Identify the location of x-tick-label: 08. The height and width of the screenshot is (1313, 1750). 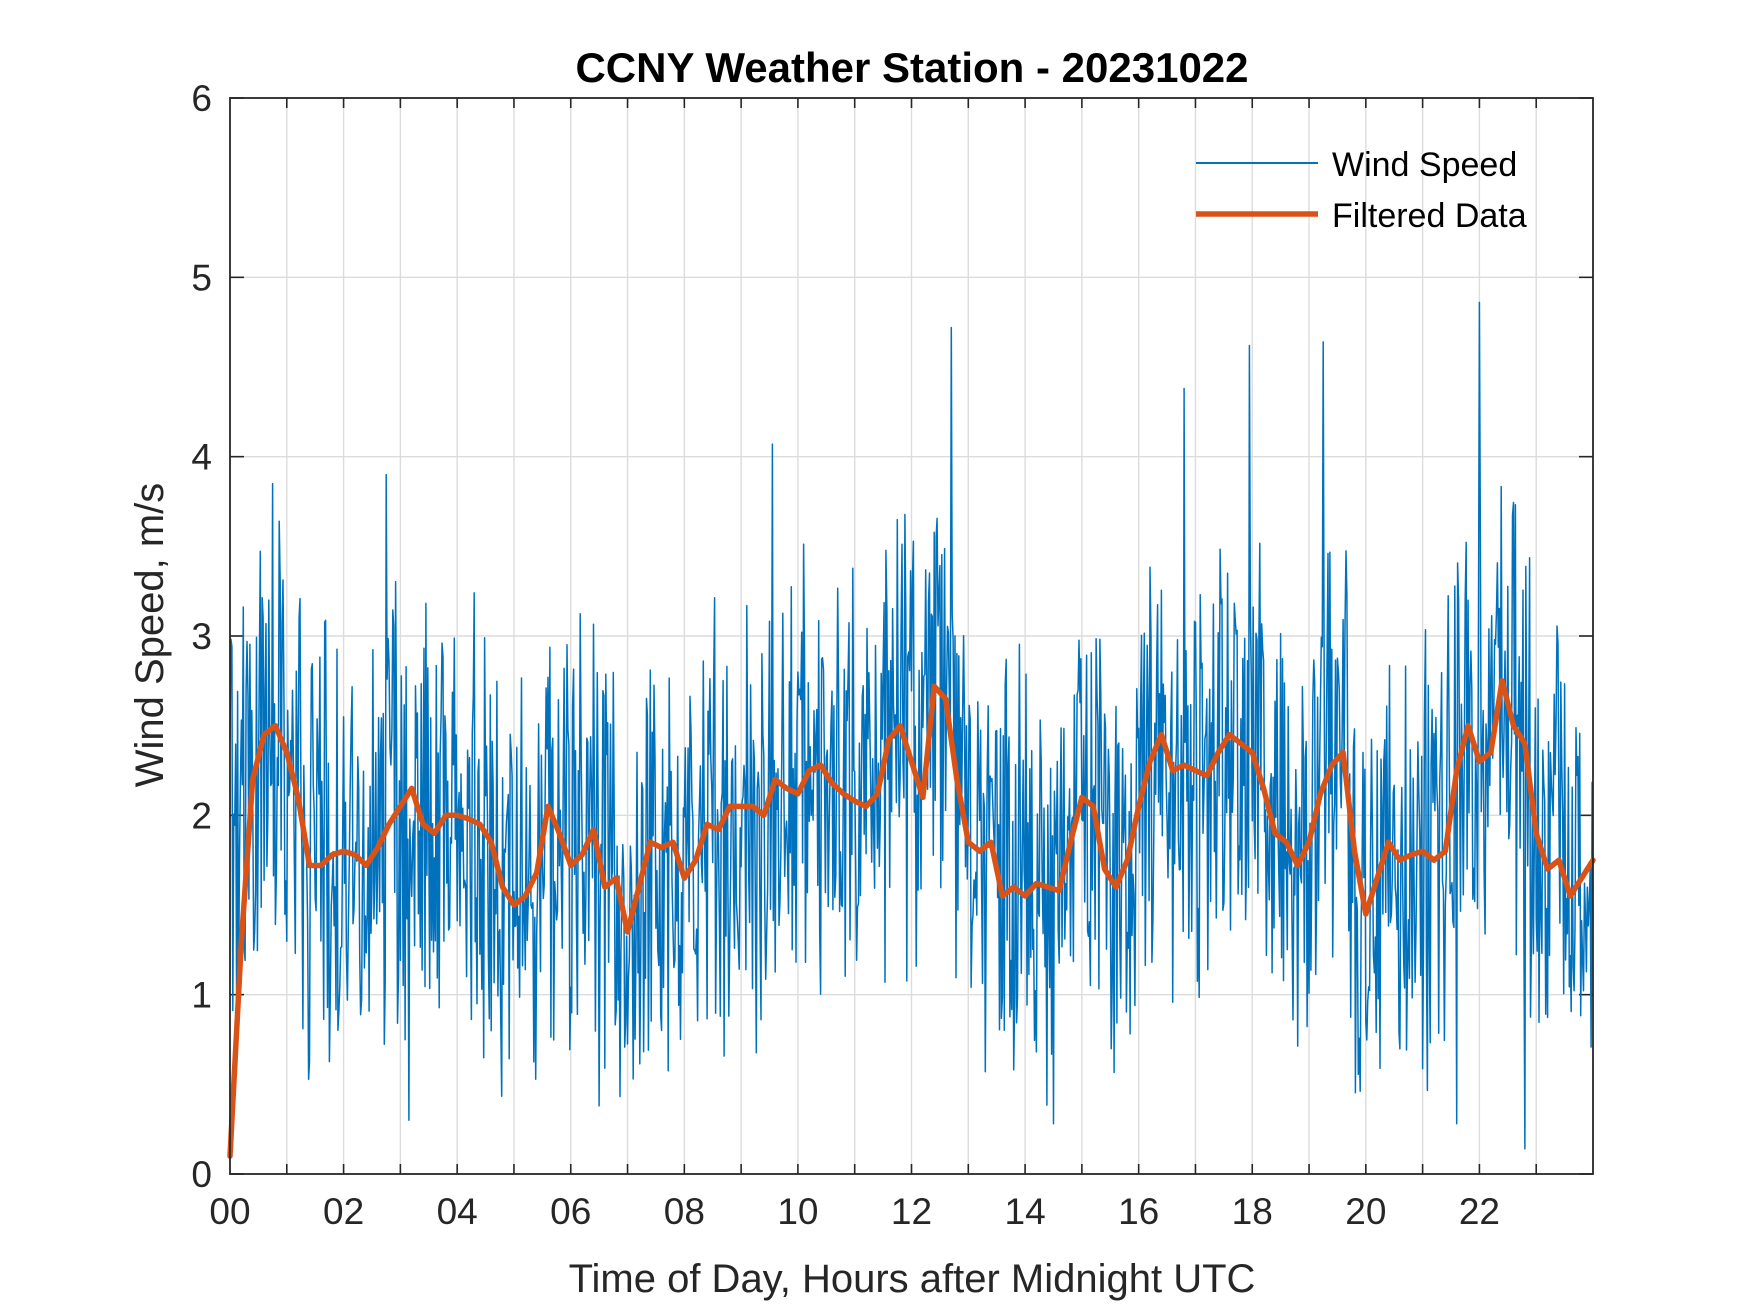
(684, 1211).